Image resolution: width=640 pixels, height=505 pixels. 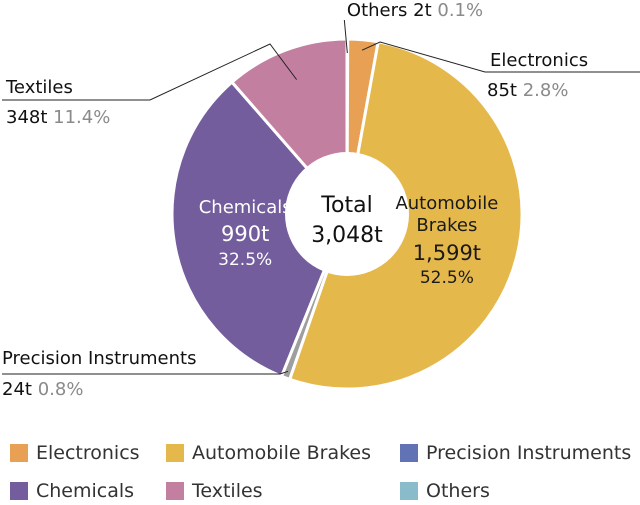 I want to click on slice-label-automobile-brakes-line2: Brakes, so click(x=446, y=225).